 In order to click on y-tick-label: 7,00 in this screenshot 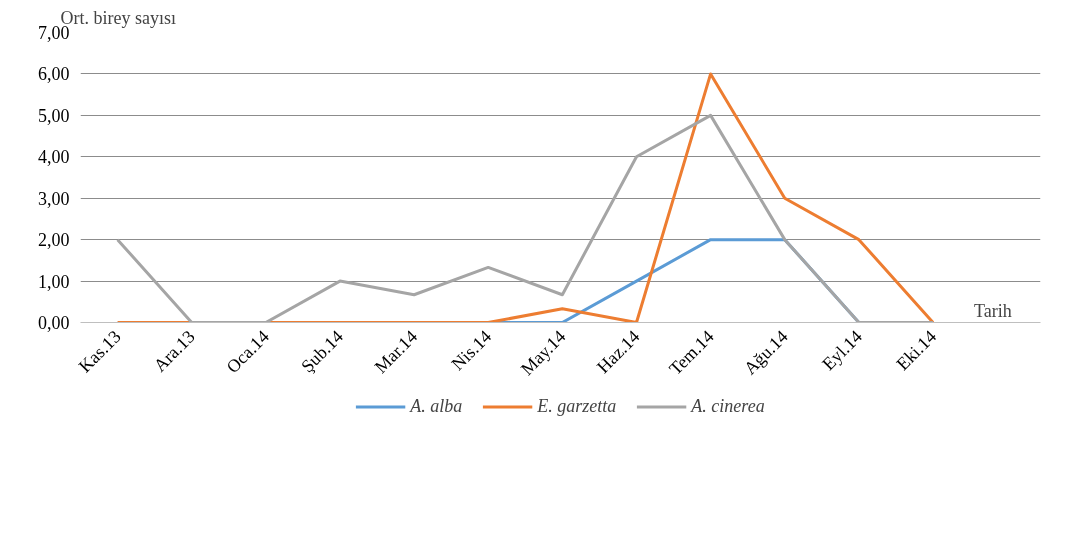, I will do `click(54, 33)`.